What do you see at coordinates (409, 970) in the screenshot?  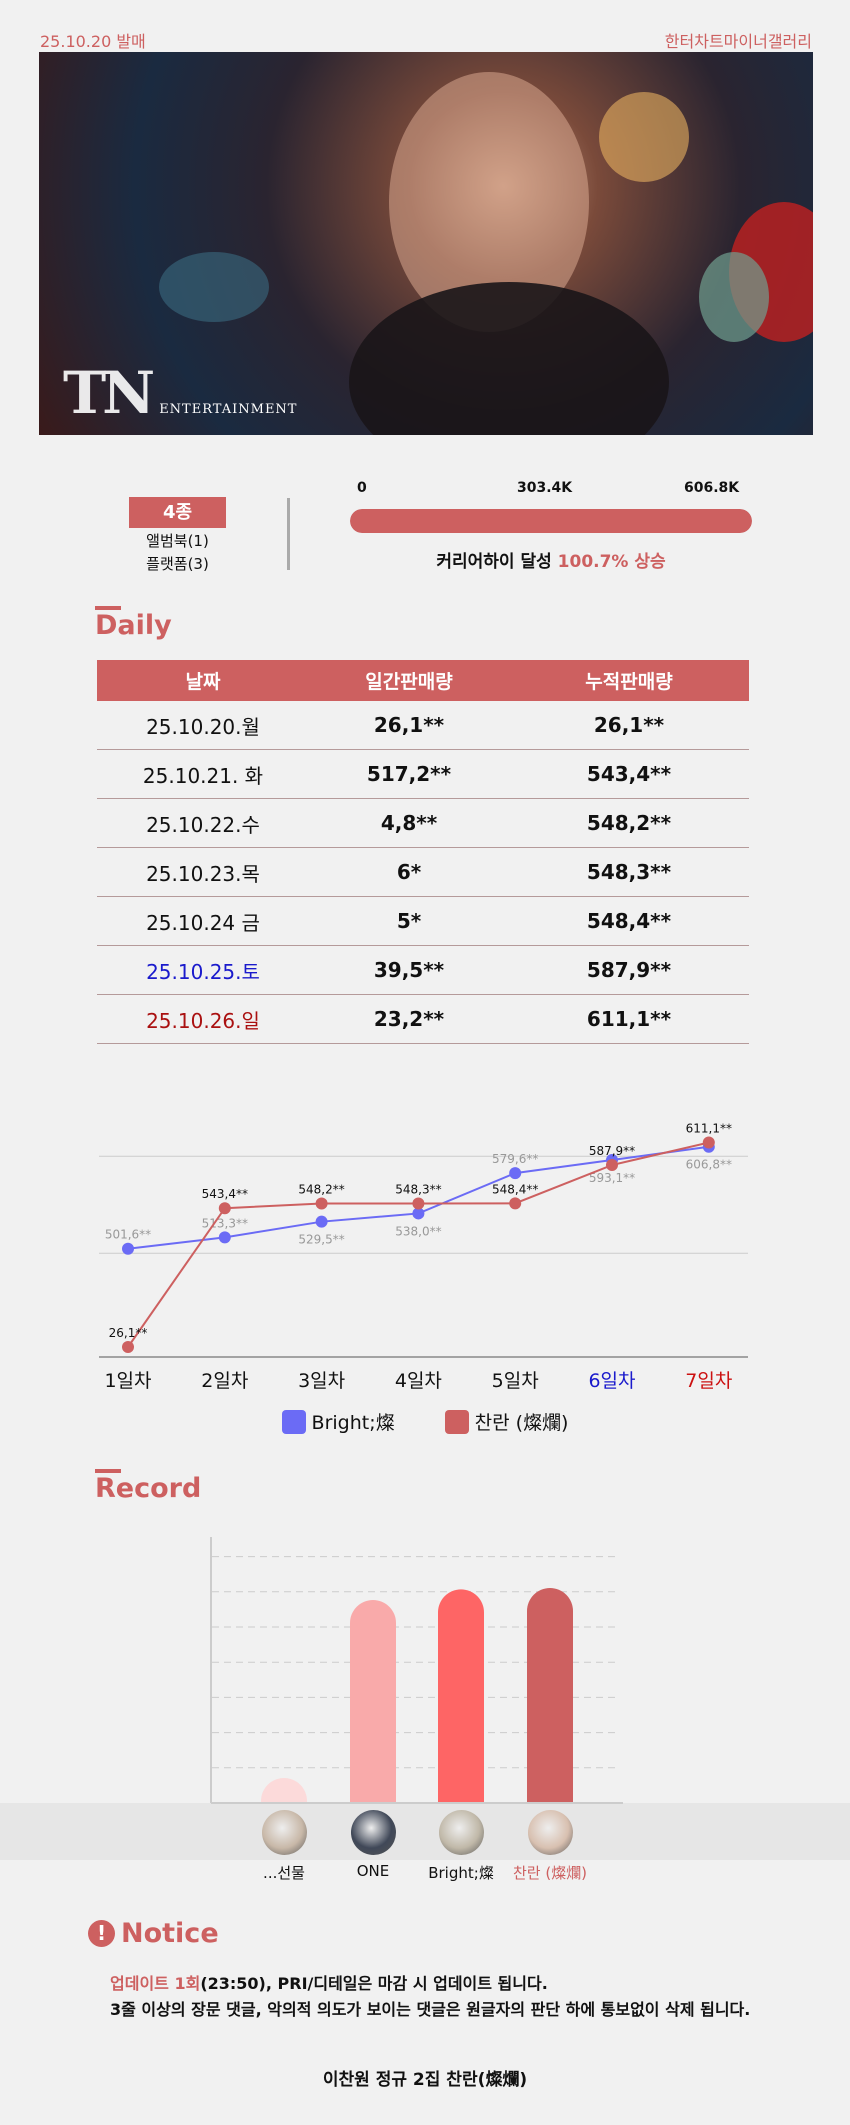 I see `row-daily: 39,5**` at bounding box center [409, 970].